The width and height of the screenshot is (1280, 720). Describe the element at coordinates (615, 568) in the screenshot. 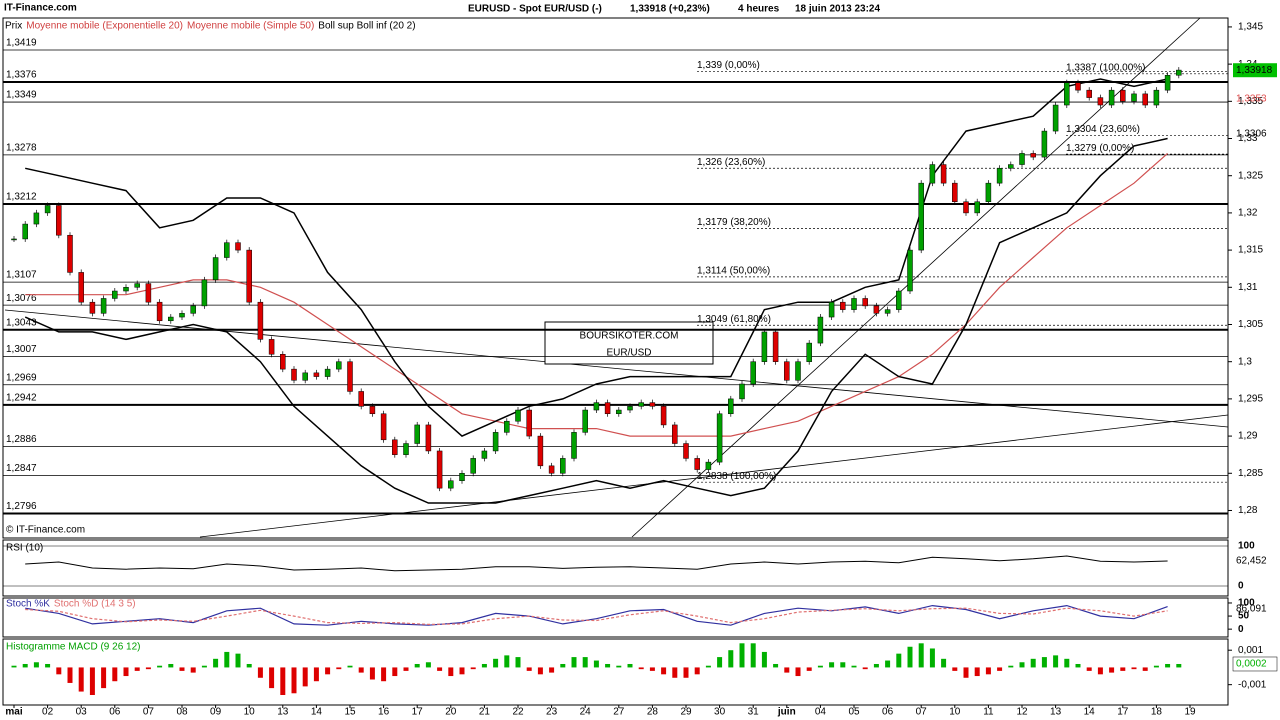

I see `rsi-panel` at that location.